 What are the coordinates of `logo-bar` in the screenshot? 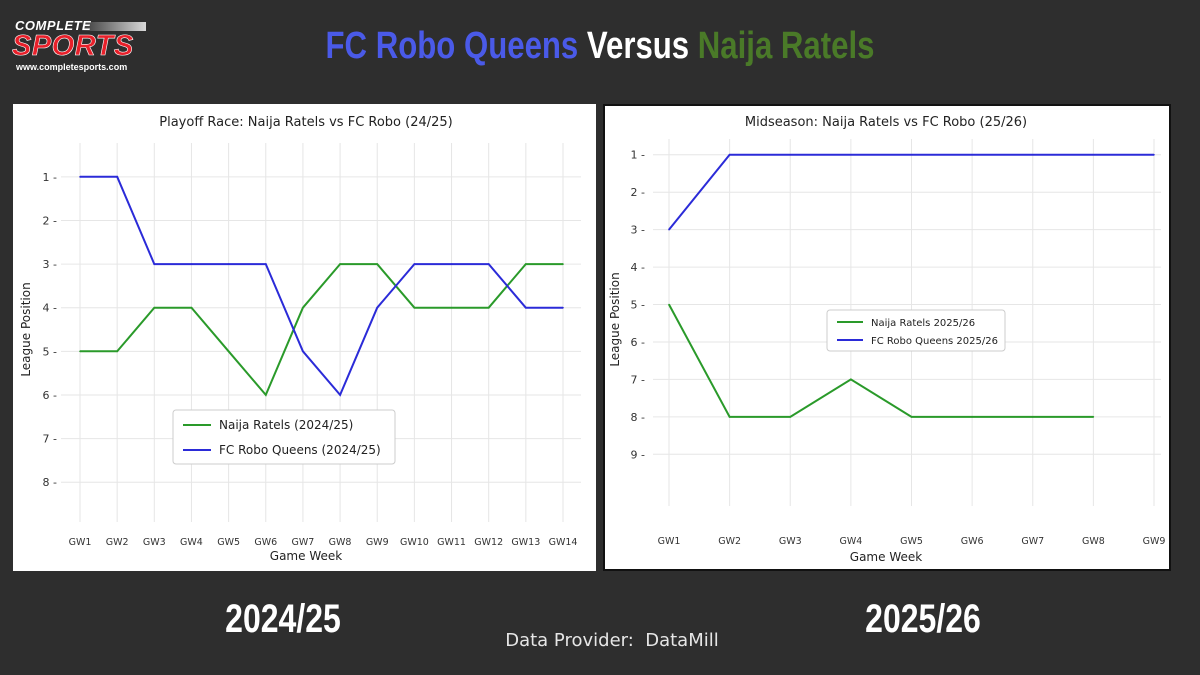 It's located at (114, 26).